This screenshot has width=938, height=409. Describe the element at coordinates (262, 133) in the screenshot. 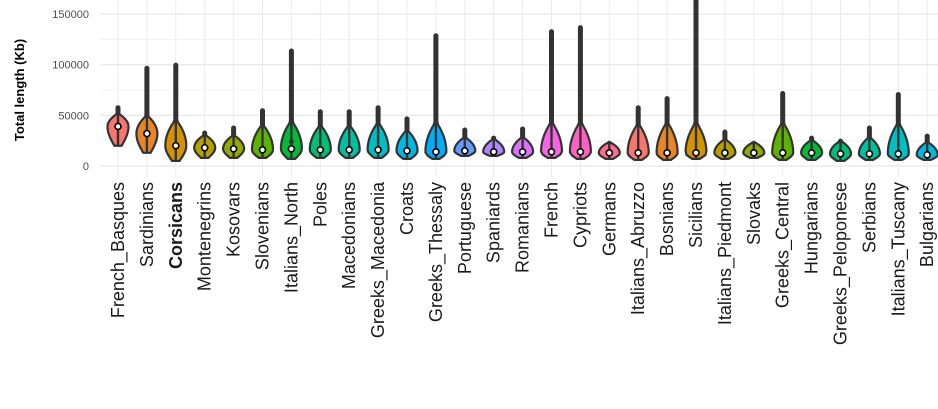

I see `violin-slovenians` at that location.